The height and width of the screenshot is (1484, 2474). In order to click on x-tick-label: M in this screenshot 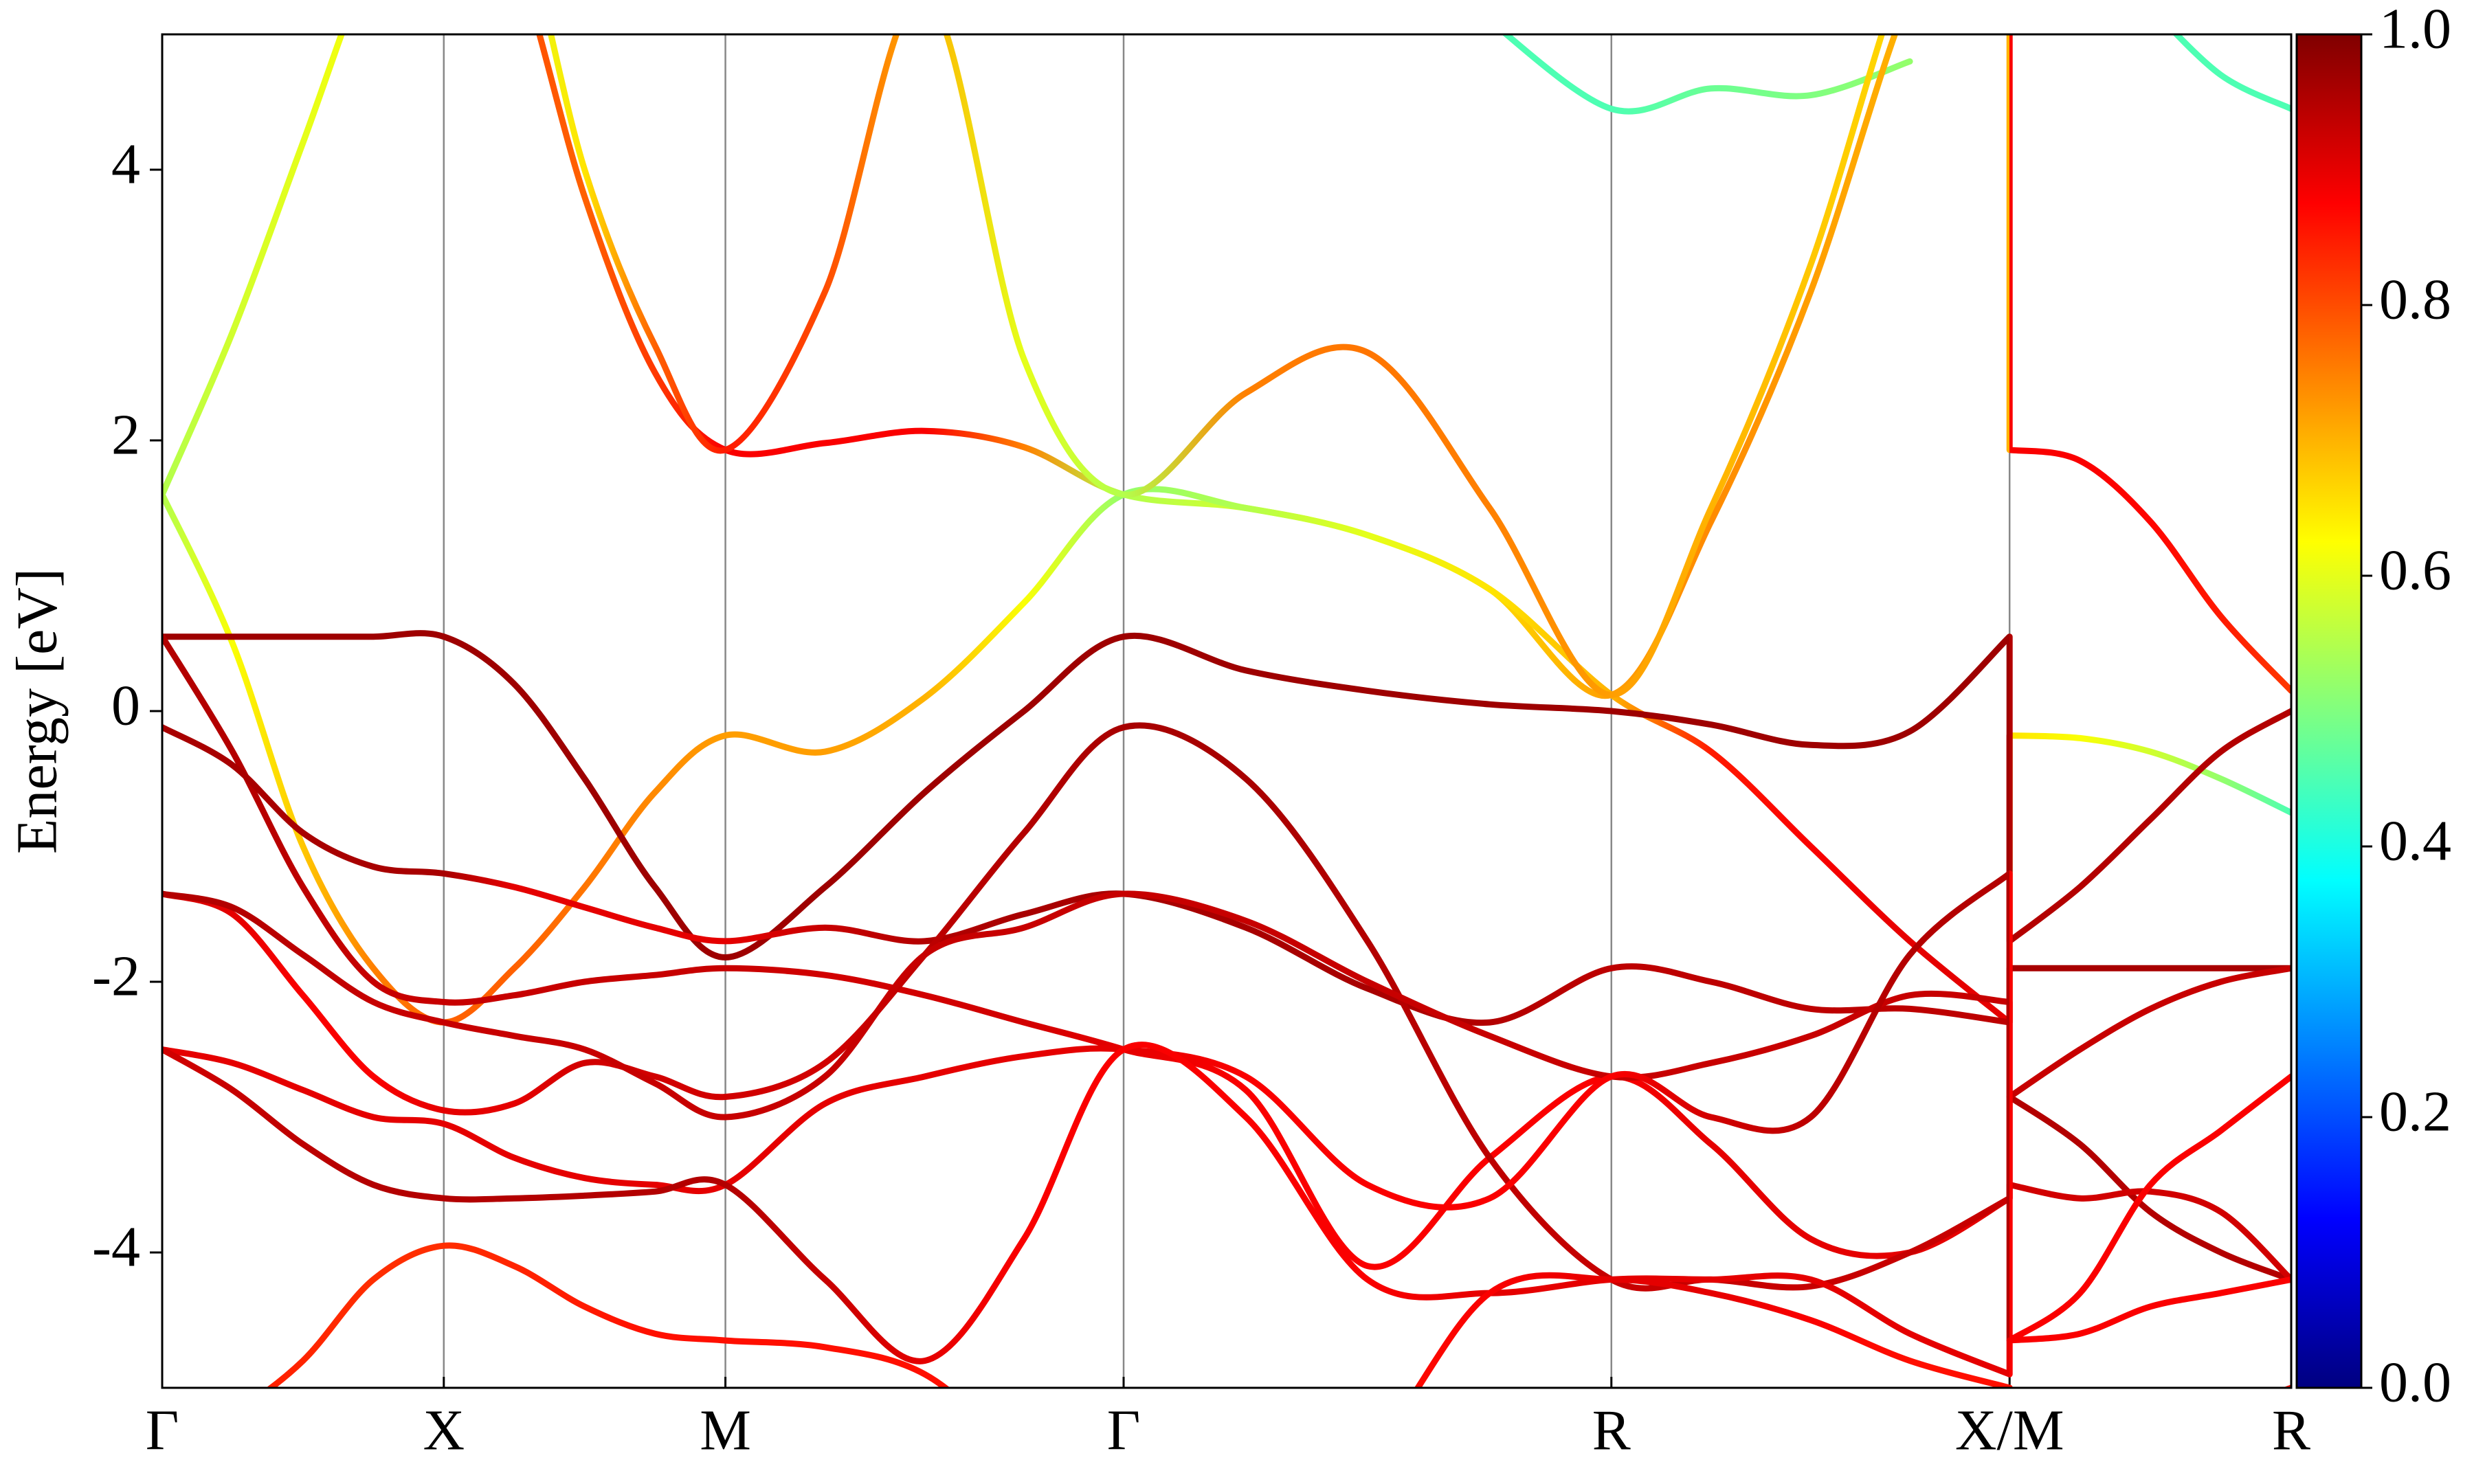, I will do `click(725, 1430)`.